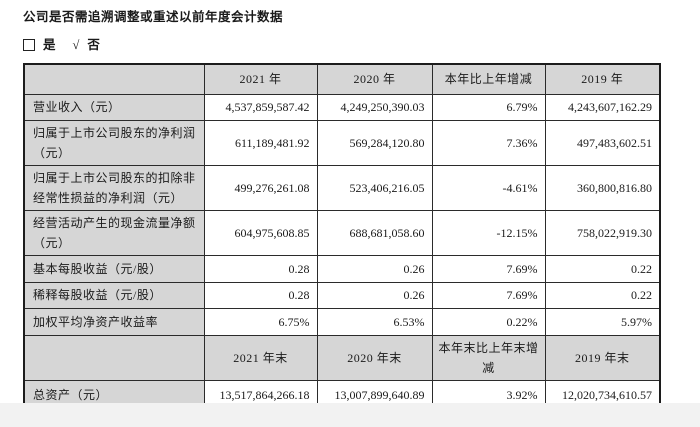 This screenshot has height=427, width=700. Describe the element at coordinates (374, 142) in the screenshot. I see `cell-value: 569,284,120.80` at that location.